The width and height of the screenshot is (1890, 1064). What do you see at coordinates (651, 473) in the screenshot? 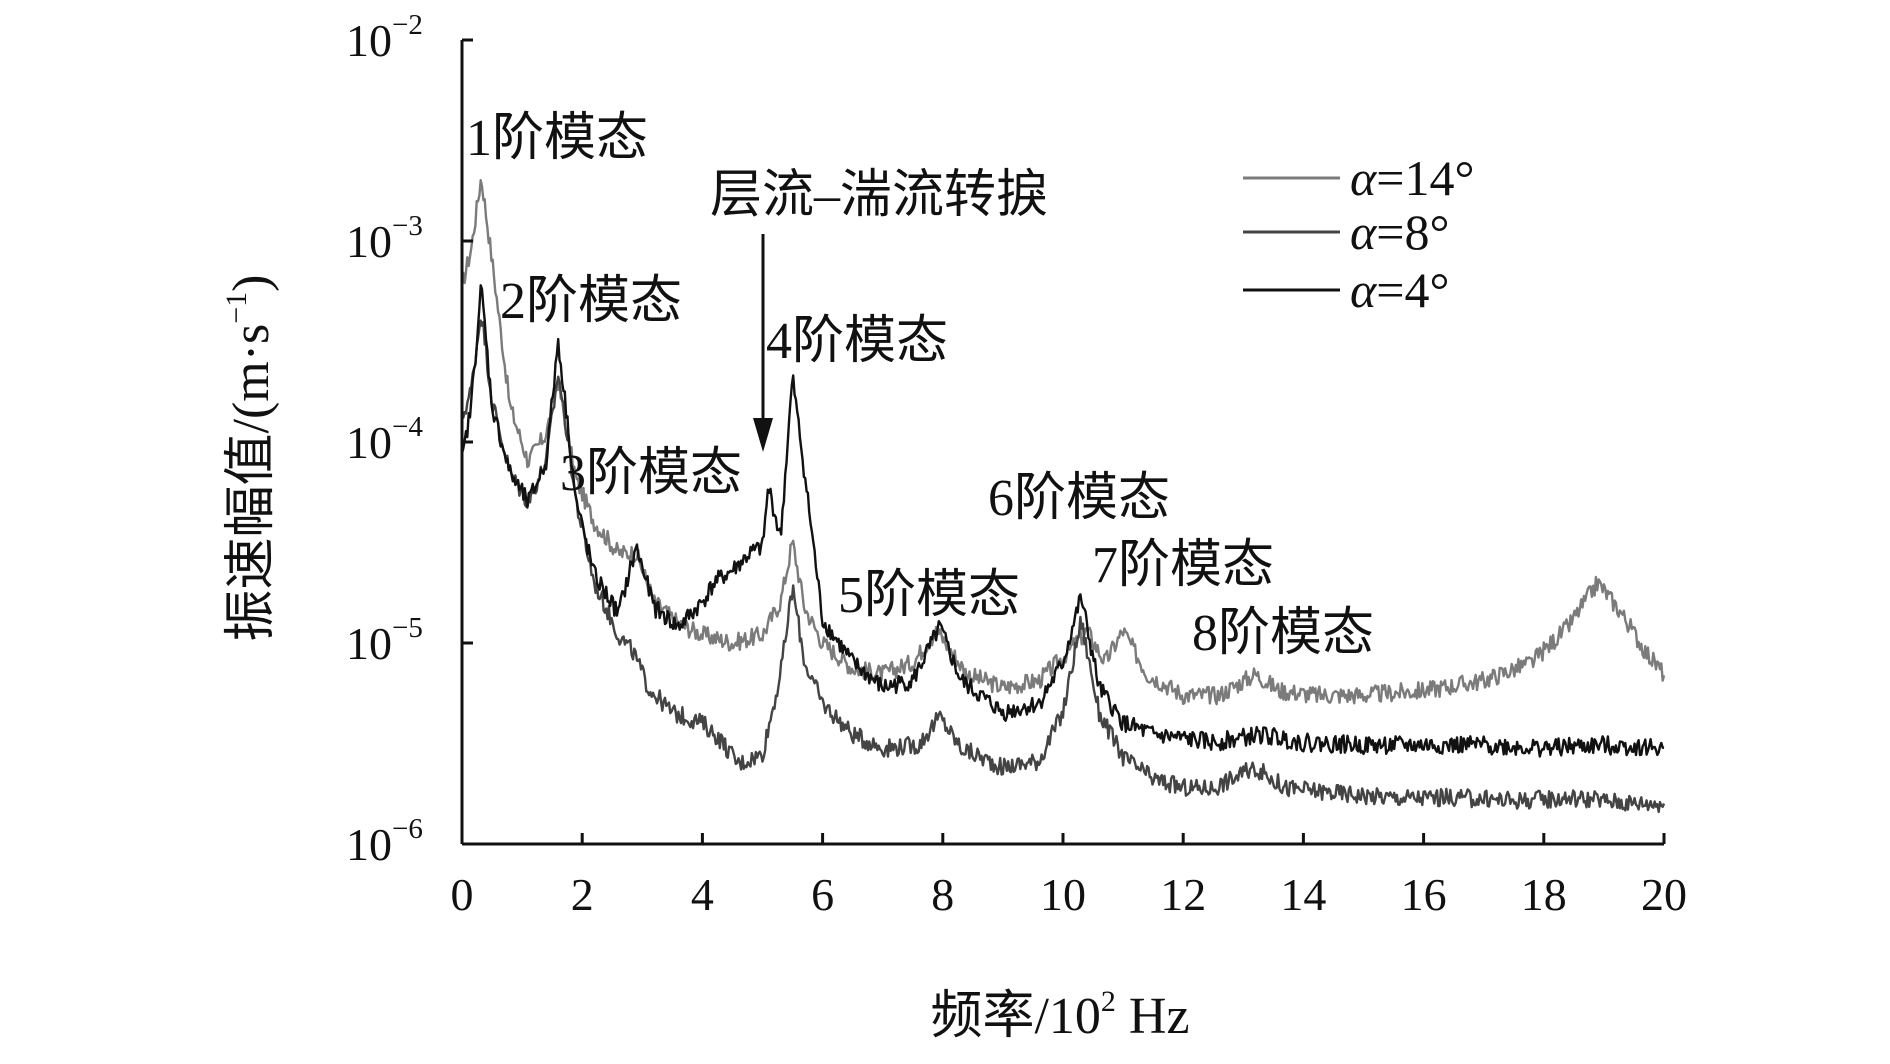
I see `annotation-mode-3: 3阶模态` at bounding box center [651, 473].